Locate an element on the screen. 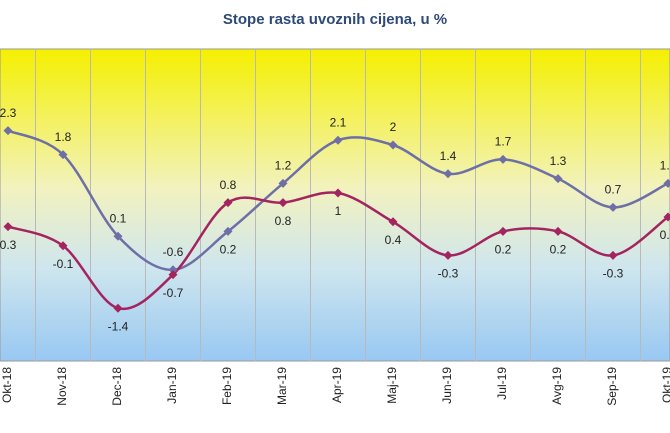  x-tick-label: Okt-19 is located at coordinates (665, 385).